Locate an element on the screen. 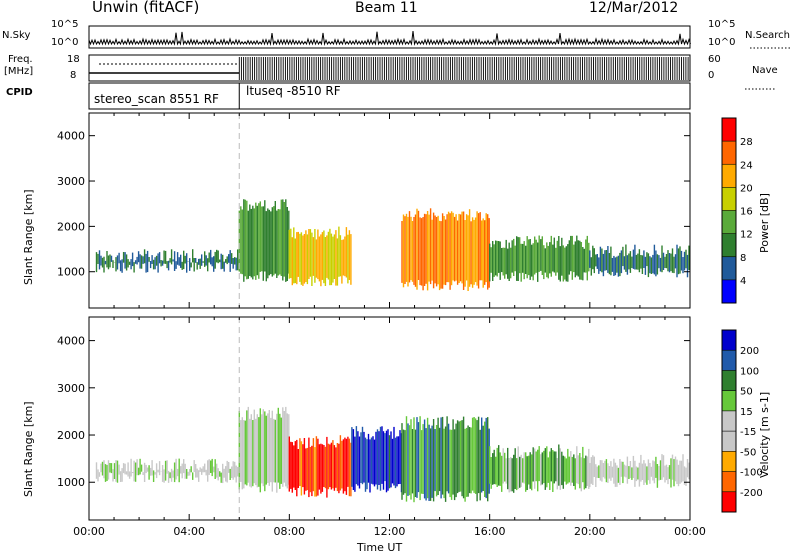  power-colorbar-tick-label: 20 is located at coordinates (746, 188).